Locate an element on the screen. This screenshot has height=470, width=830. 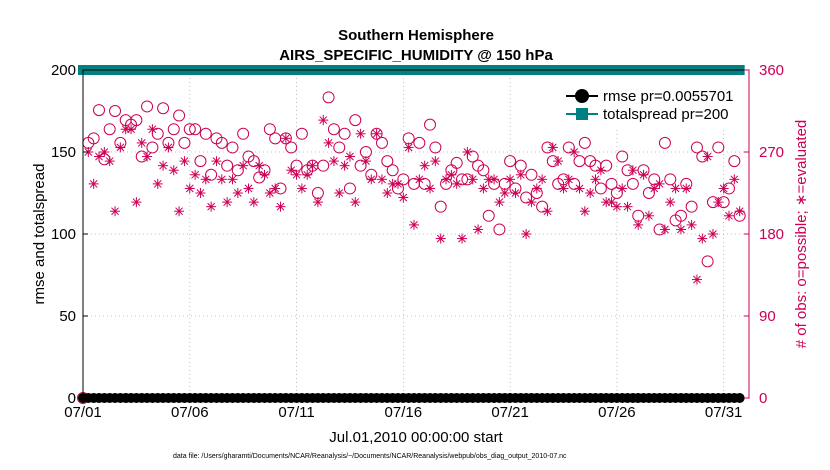
y-right-tick-label: 270 is located at coordinates (771, 152).